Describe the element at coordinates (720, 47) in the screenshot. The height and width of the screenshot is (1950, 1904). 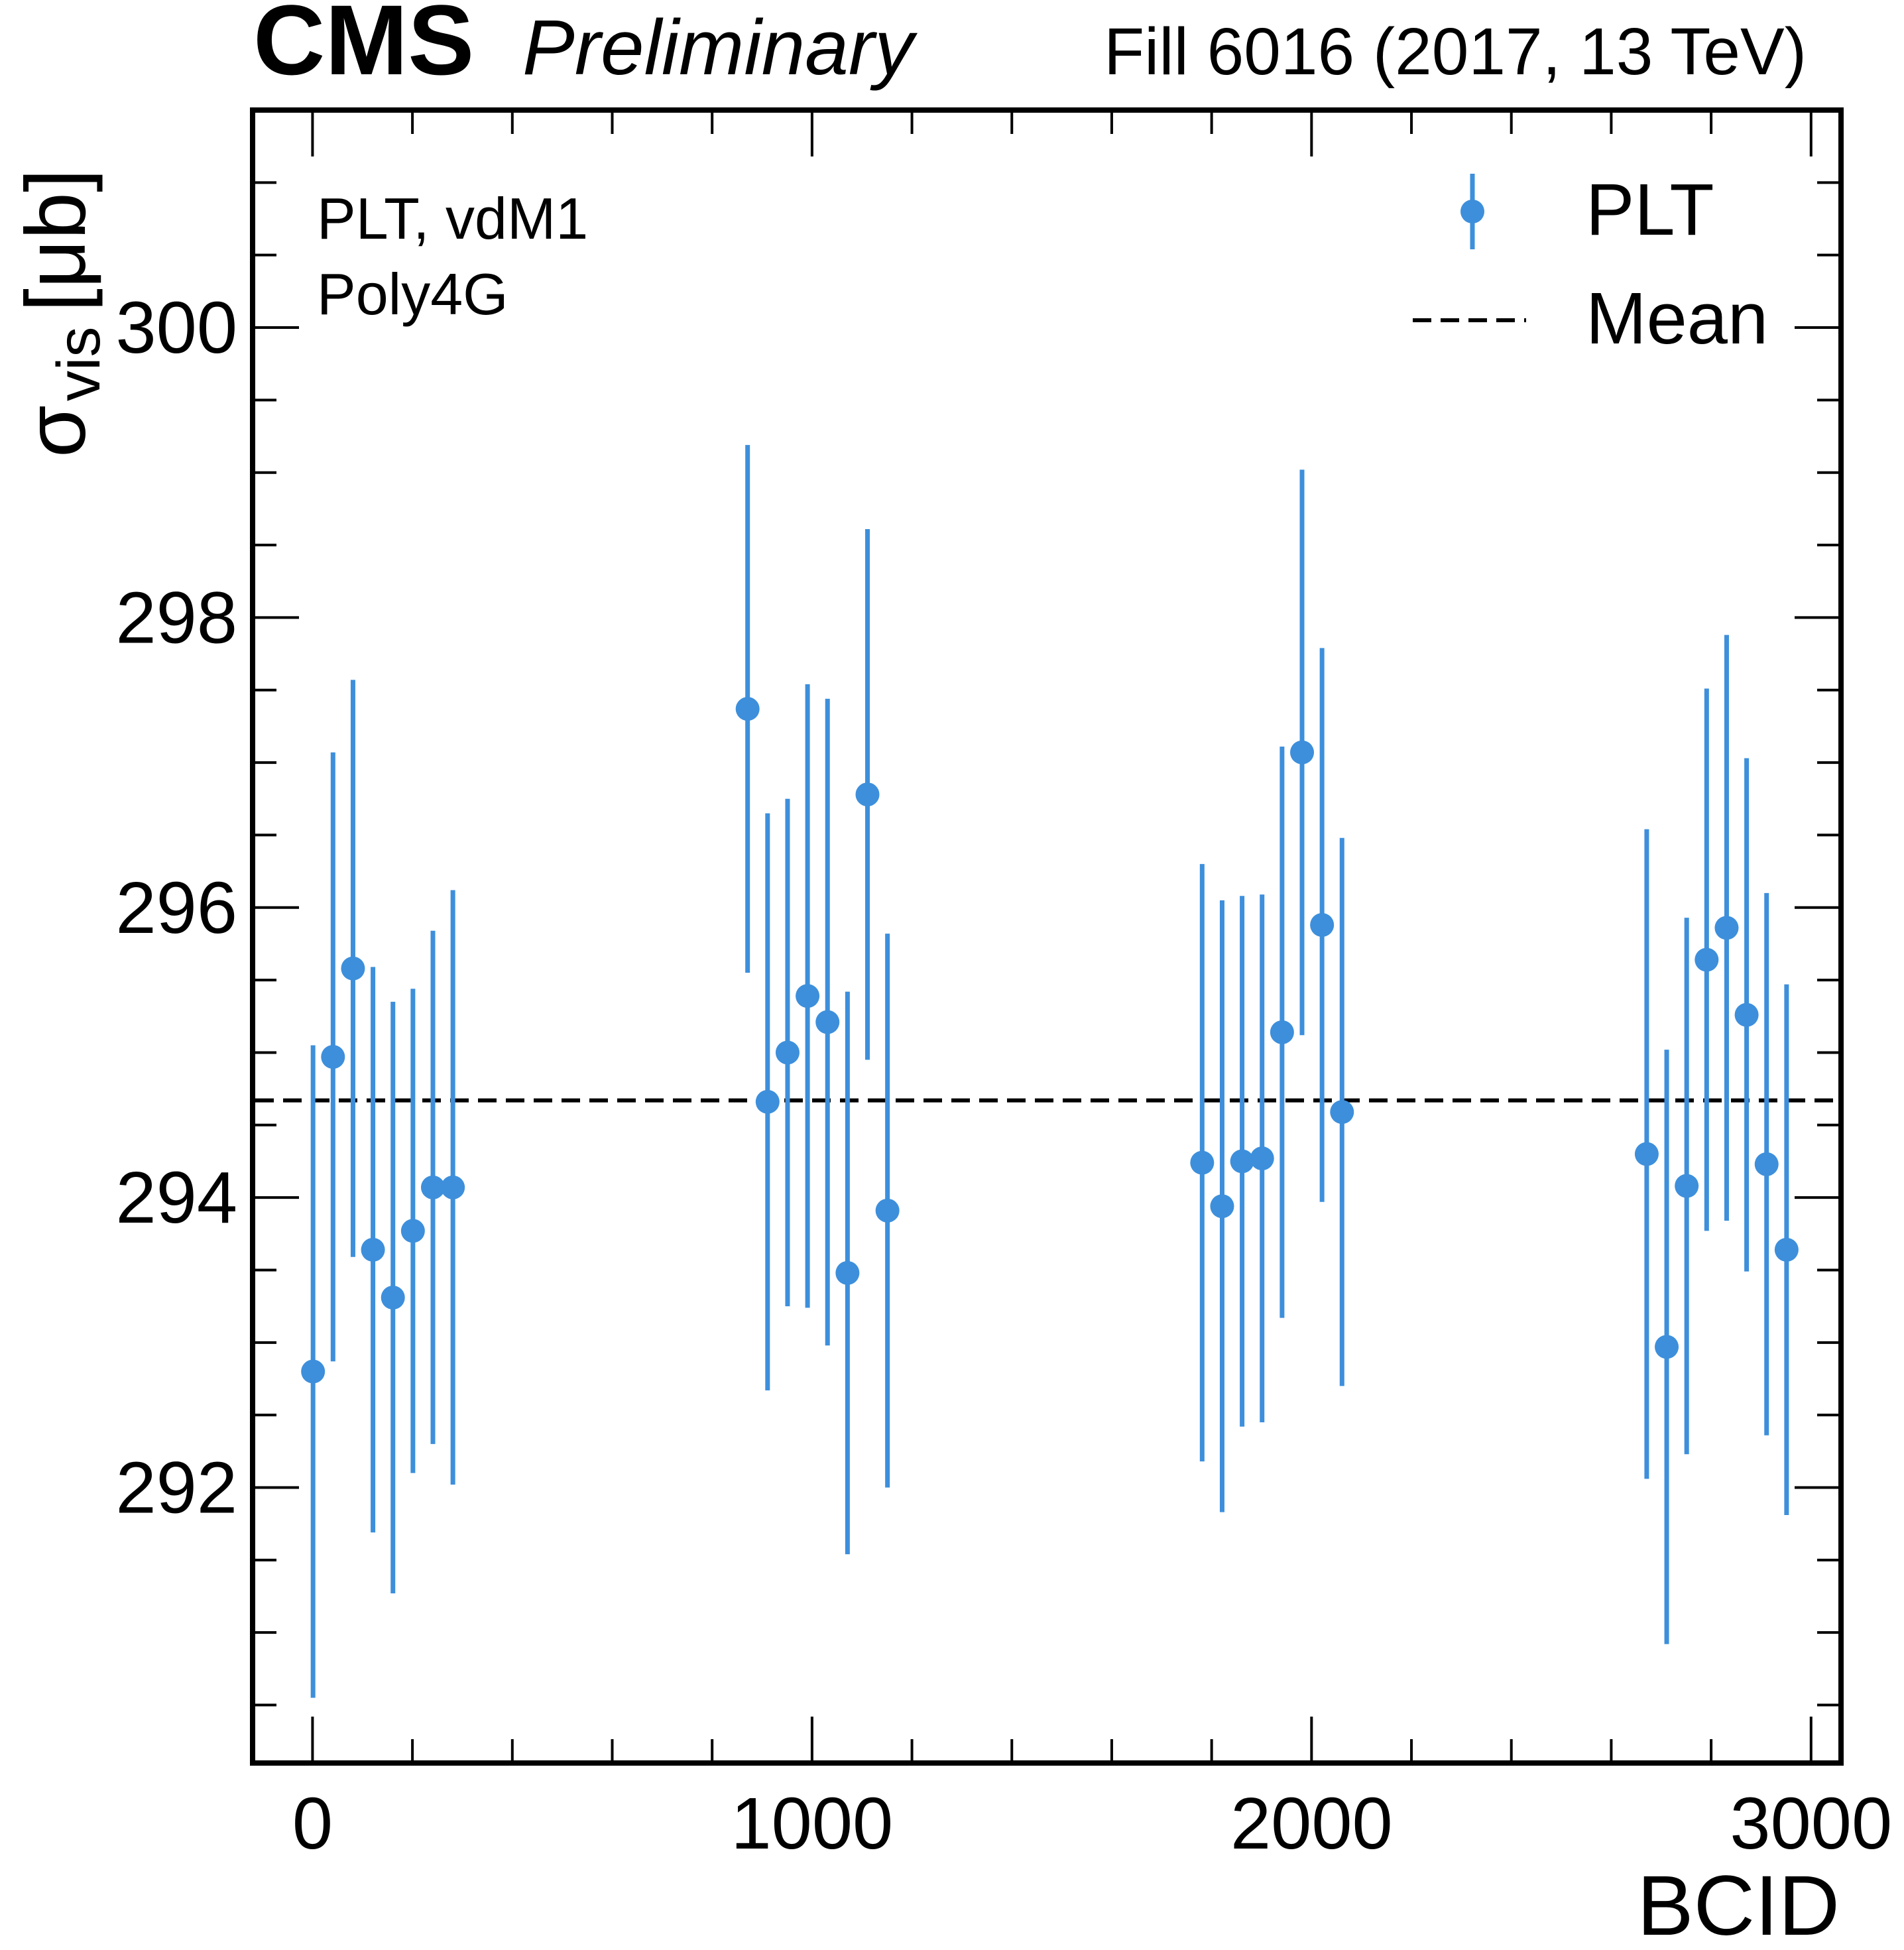
I see `status-label: Preliminary` at that location.